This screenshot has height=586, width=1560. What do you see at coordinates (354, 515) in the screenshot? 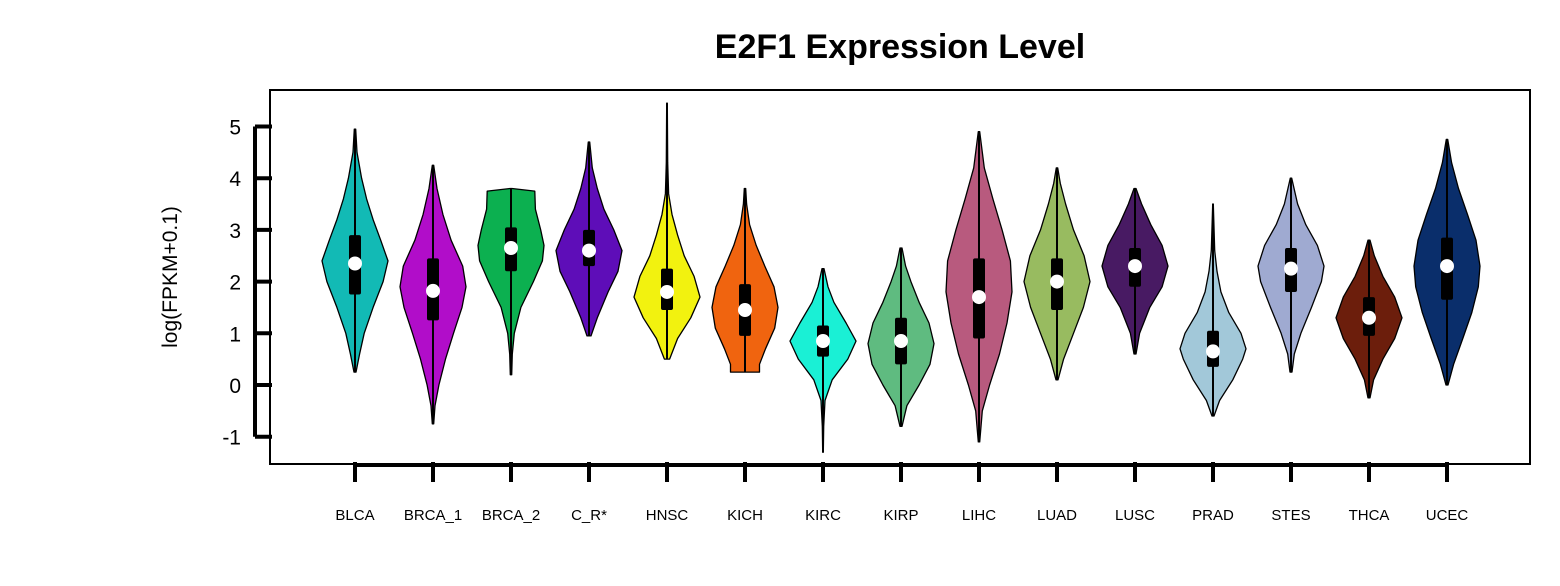
I see `x-tick-label: BLCA` at bounding box center [354, 515].